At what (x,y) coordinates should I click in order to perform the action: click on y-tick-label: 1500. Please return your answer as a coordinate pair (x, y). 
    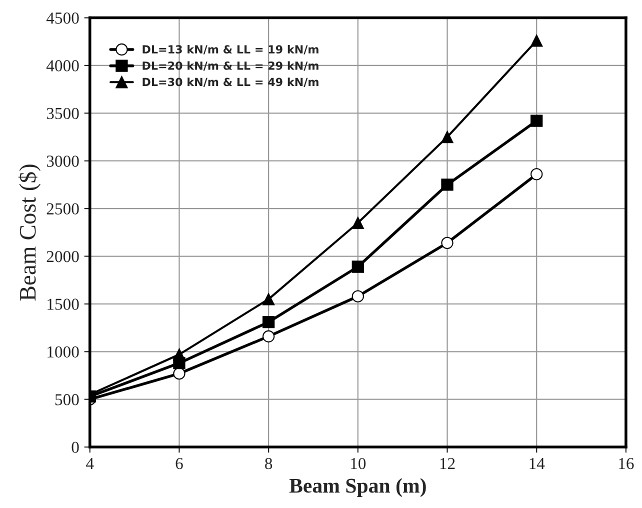
    Looking at the image, I should click on (63, 304).